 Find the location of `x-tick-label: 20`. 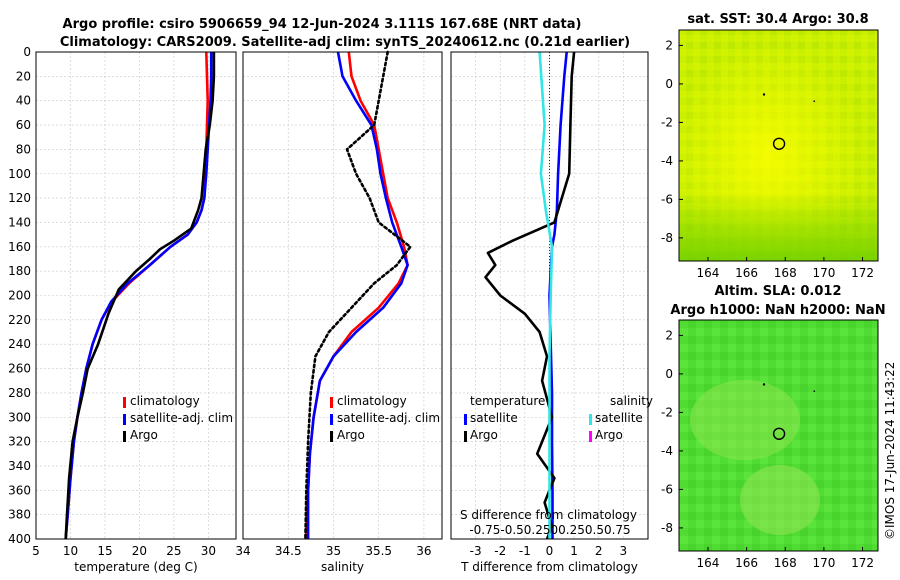

x-tick-label: 20 is located at coordinates (139, 551).